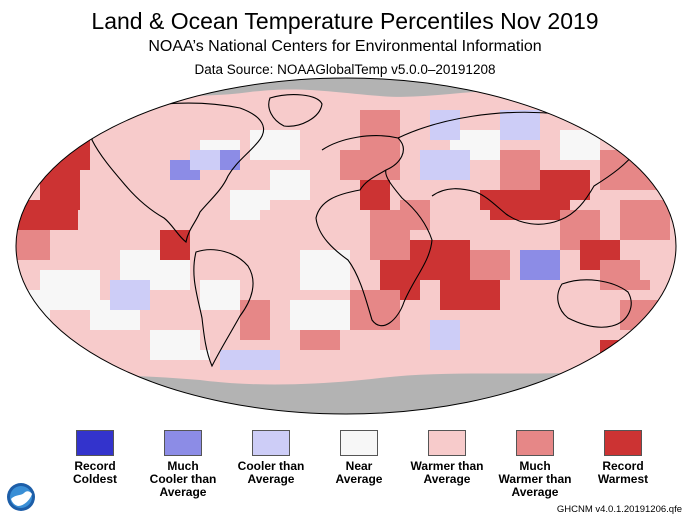  Describe the element at coordinates (535, 479) in the screenshot. I see `legend-label: Much Warmer than Average` at that location.